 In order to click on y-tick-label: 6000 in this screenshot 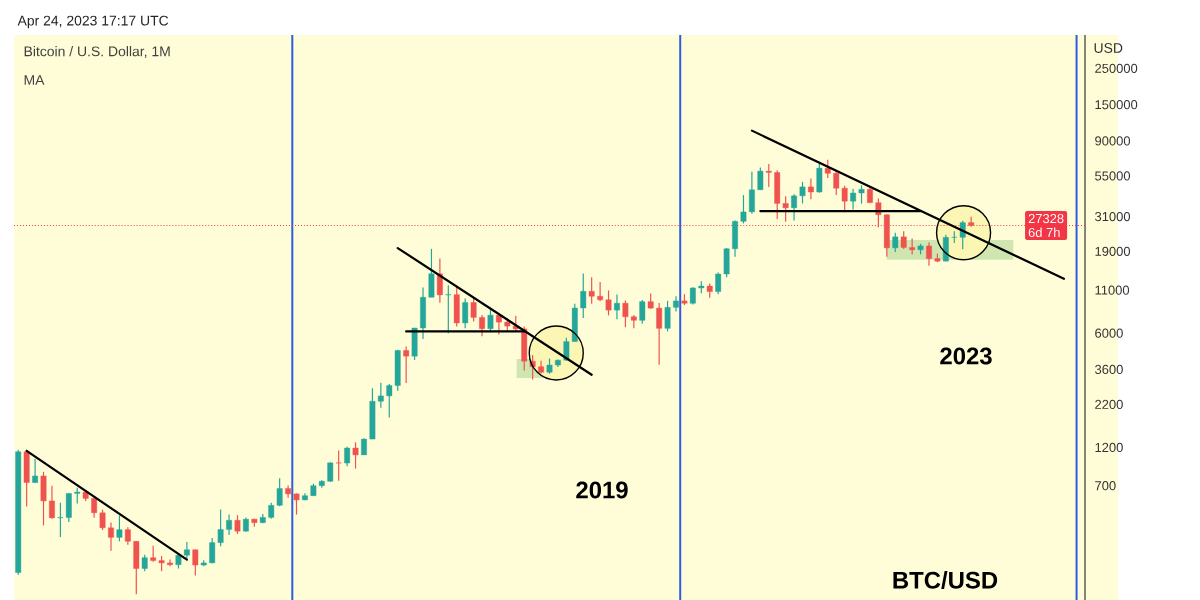, I will do `click(1109, 333)`.